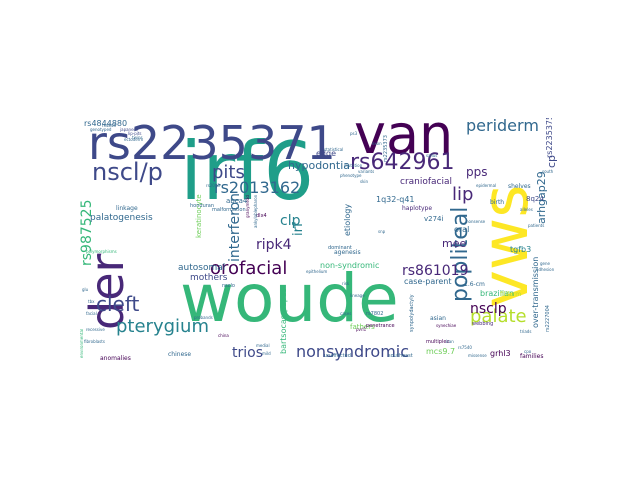  I want to click on word-rs4844: rs4844, so click(109, 125).